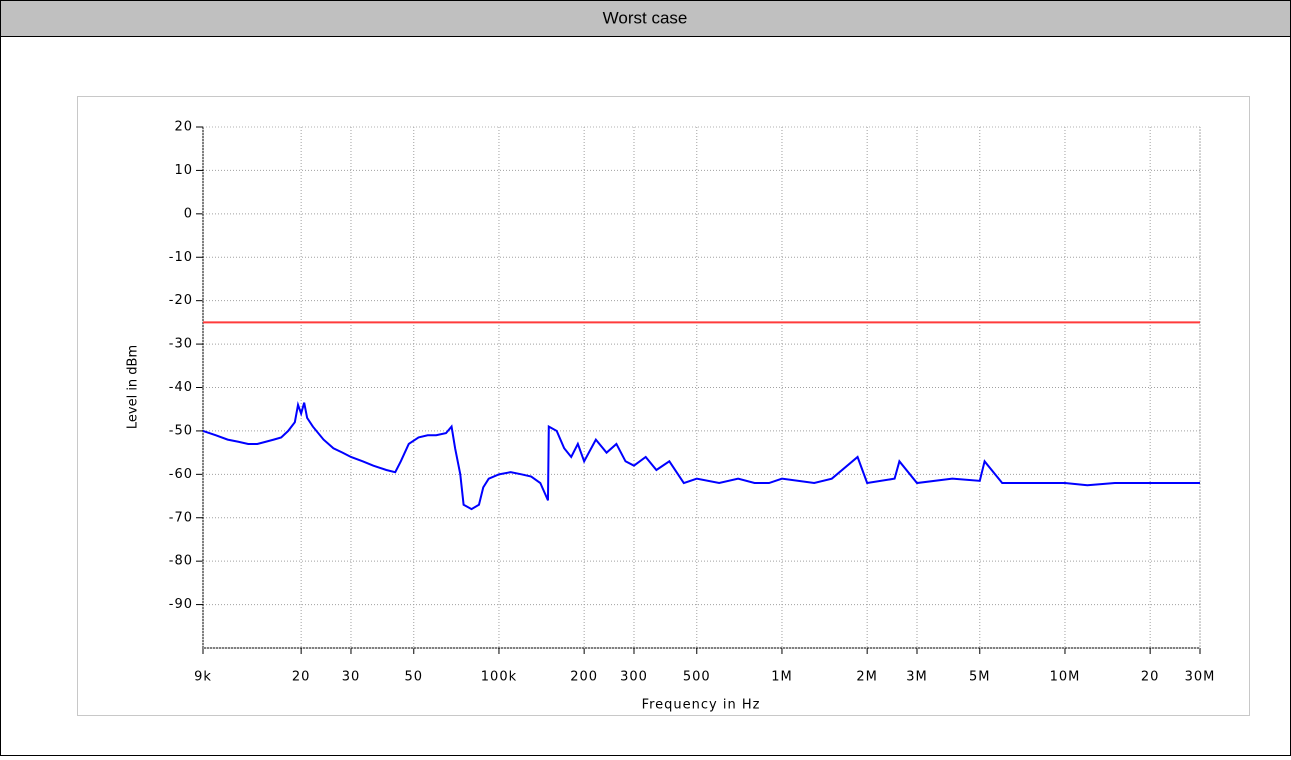  I want to click on y-tick-label: -30, so click(181, 344).